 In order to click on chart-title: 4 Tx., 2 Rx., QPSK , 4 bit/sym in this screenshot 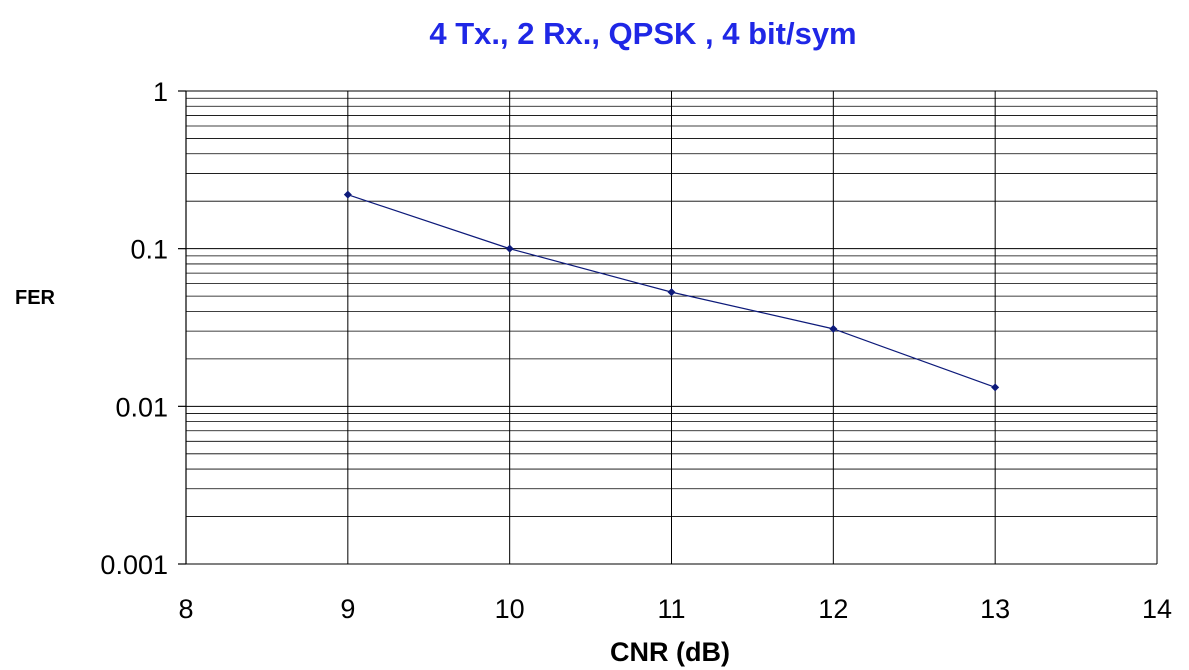, I will do `click(642, 33)`.